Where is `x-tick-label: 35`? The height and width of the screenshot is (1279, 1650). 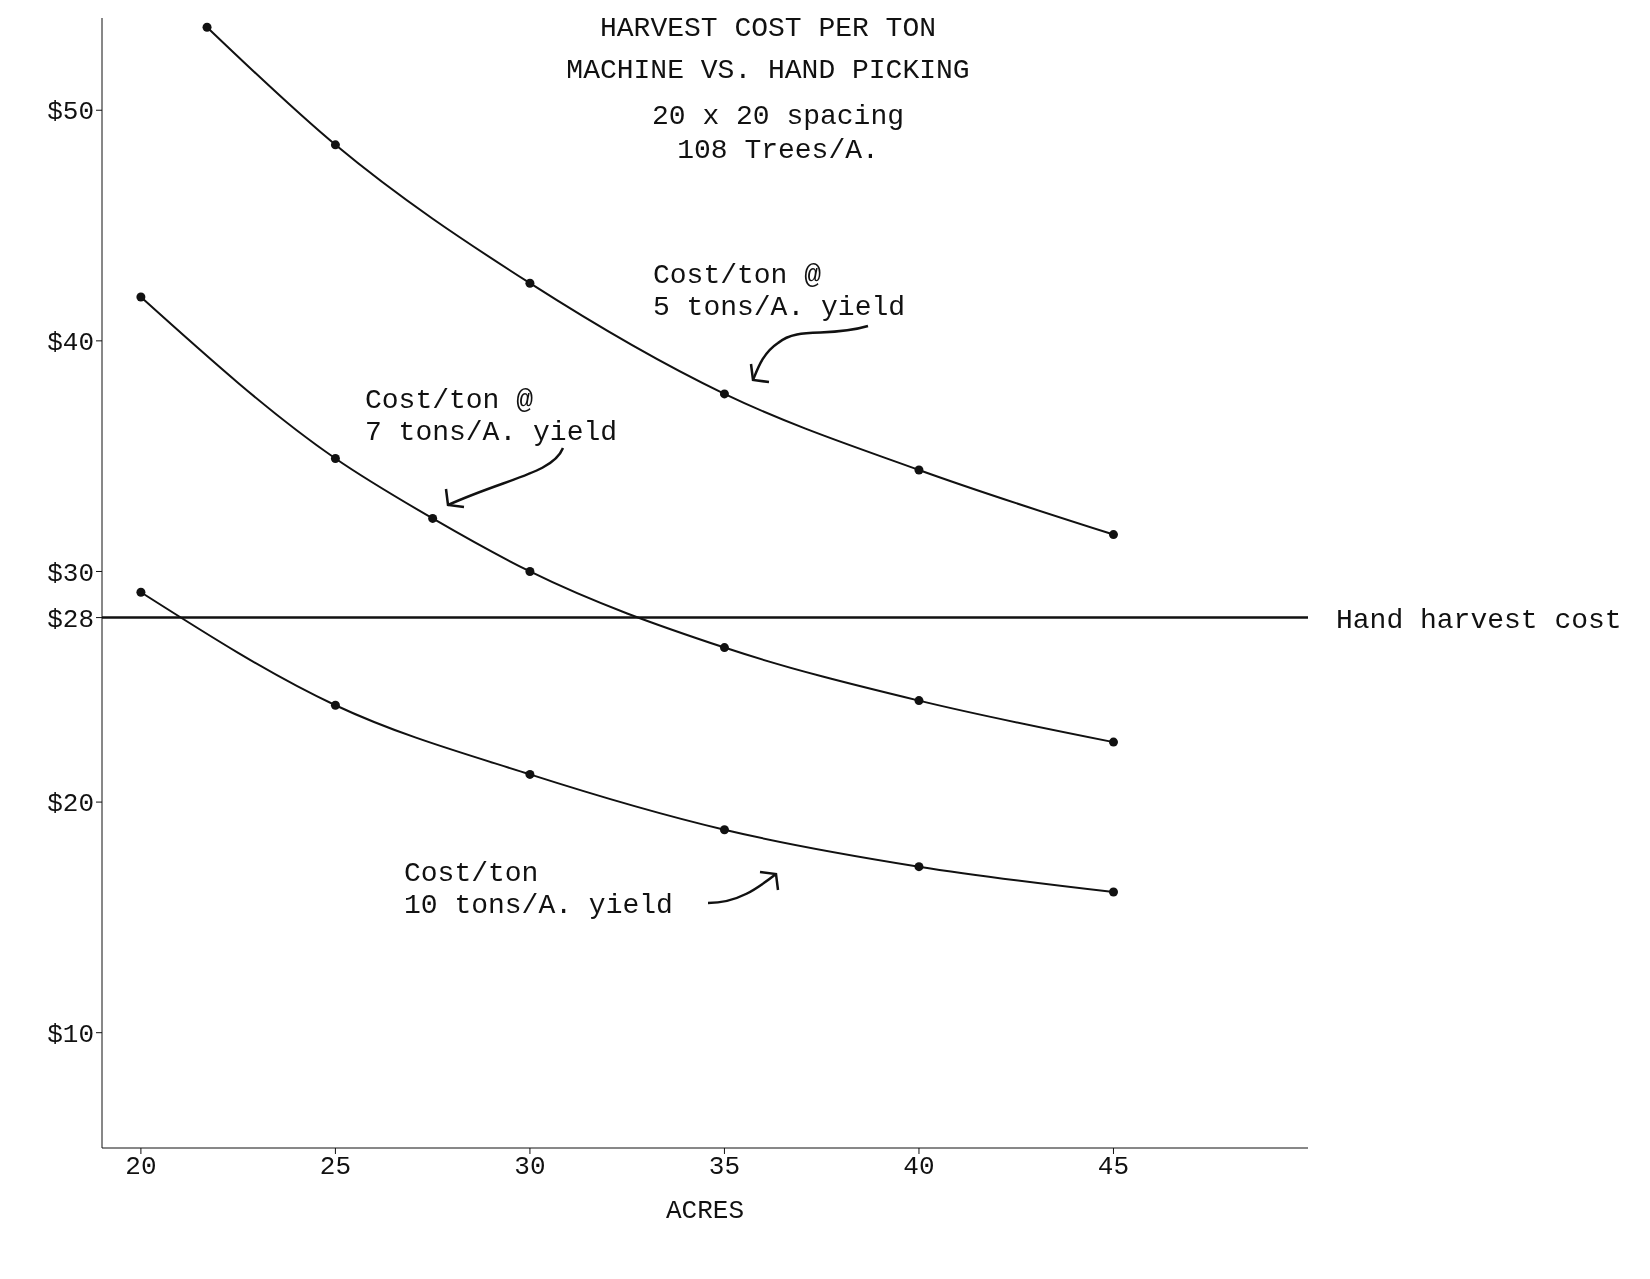 x-tick-label: 35 is located at coordinates (724, 1167).